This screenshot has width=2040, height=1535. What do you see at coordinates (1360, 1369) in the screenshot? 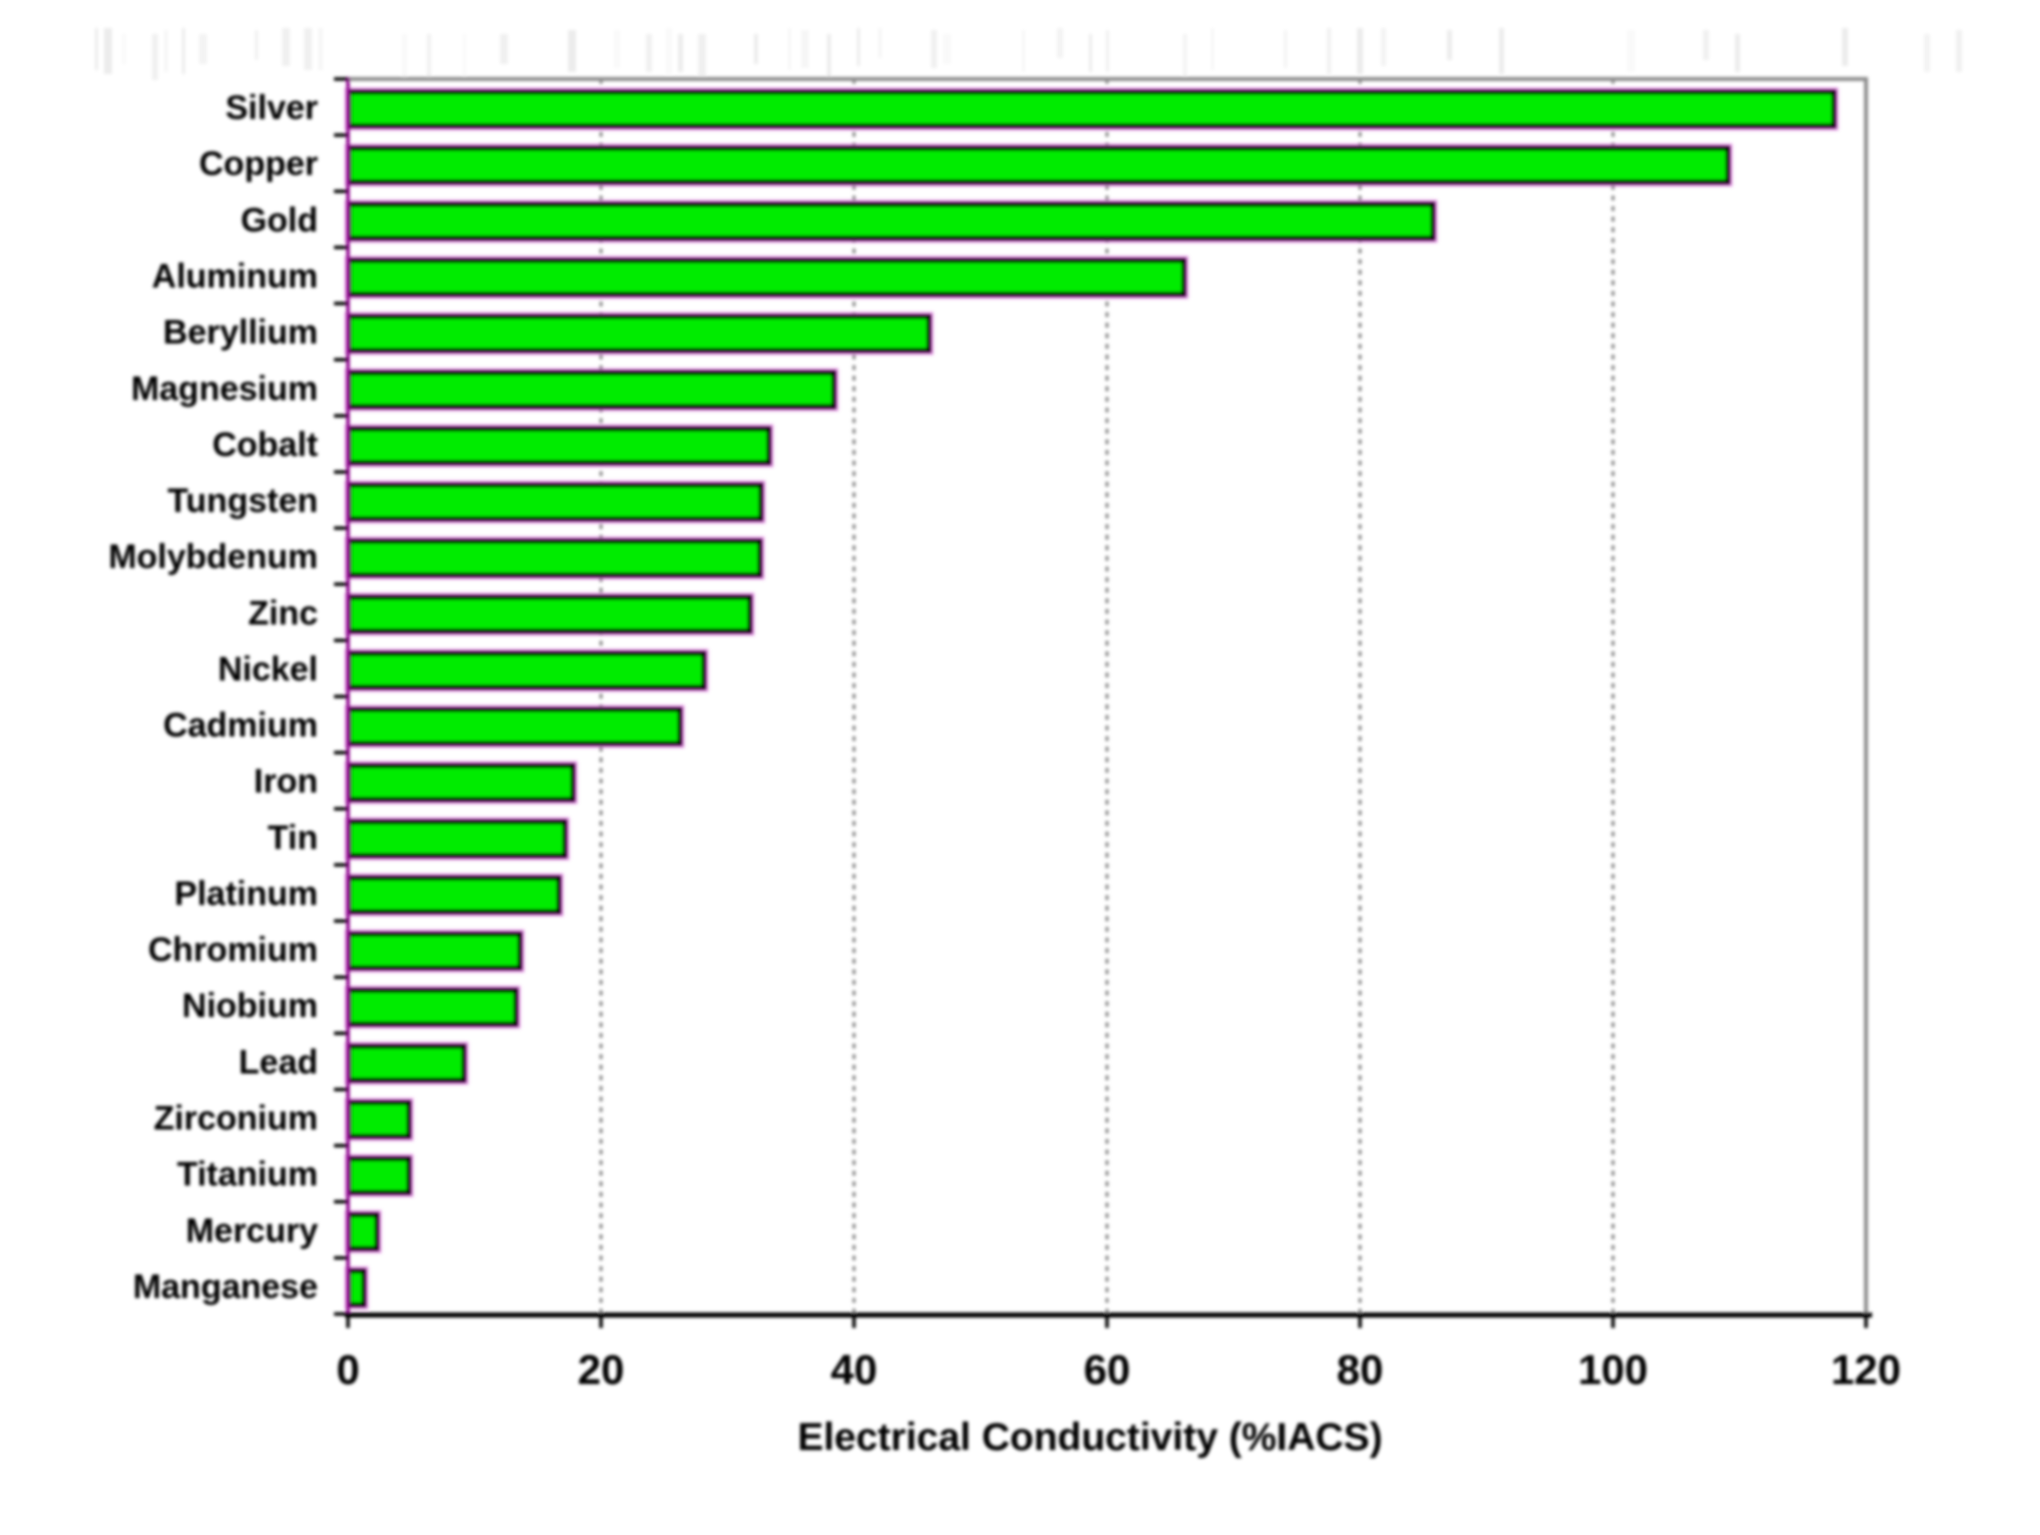
I see `svg-text: 80` at bounding box center [1360, 1369].